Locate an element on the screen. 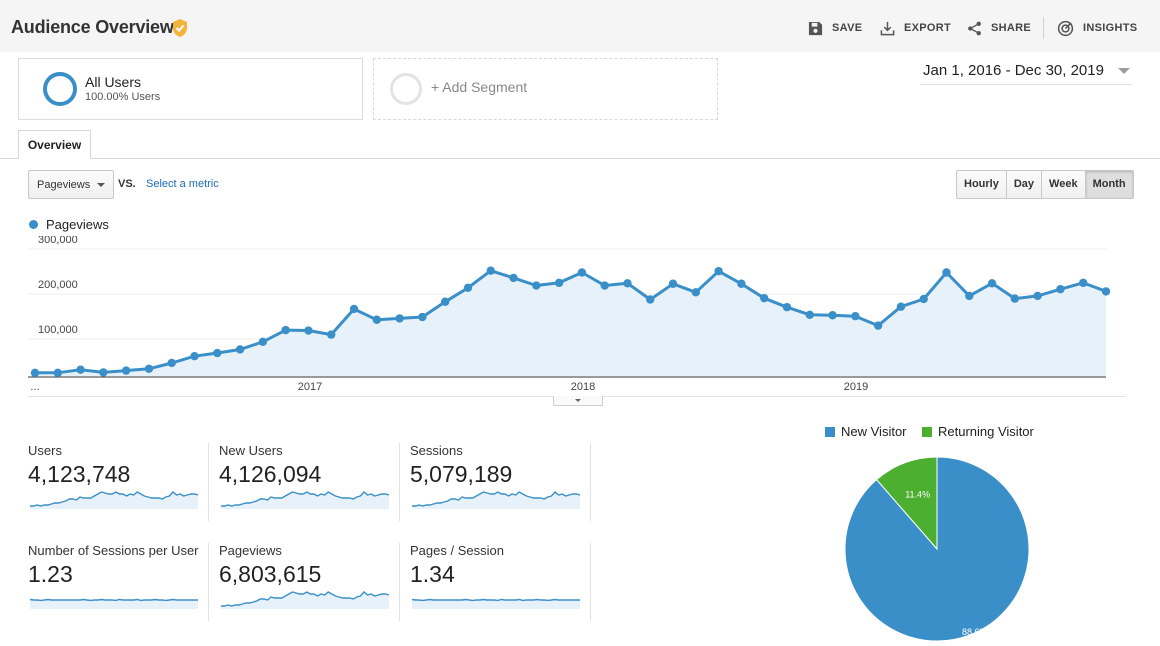  x-tick-label: 2018 is located at coordinates (583, 387).